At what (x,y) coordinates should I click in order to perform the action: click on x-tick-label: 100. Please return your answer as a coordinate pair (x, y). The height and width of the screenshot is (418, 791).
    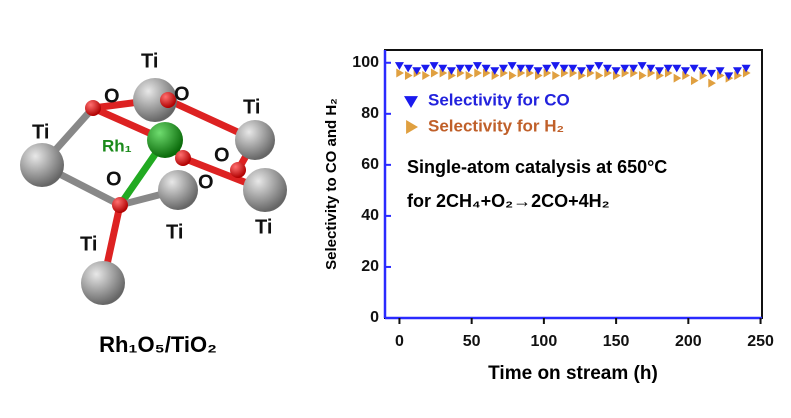
    Looking at the image, I should click on (544, 341).